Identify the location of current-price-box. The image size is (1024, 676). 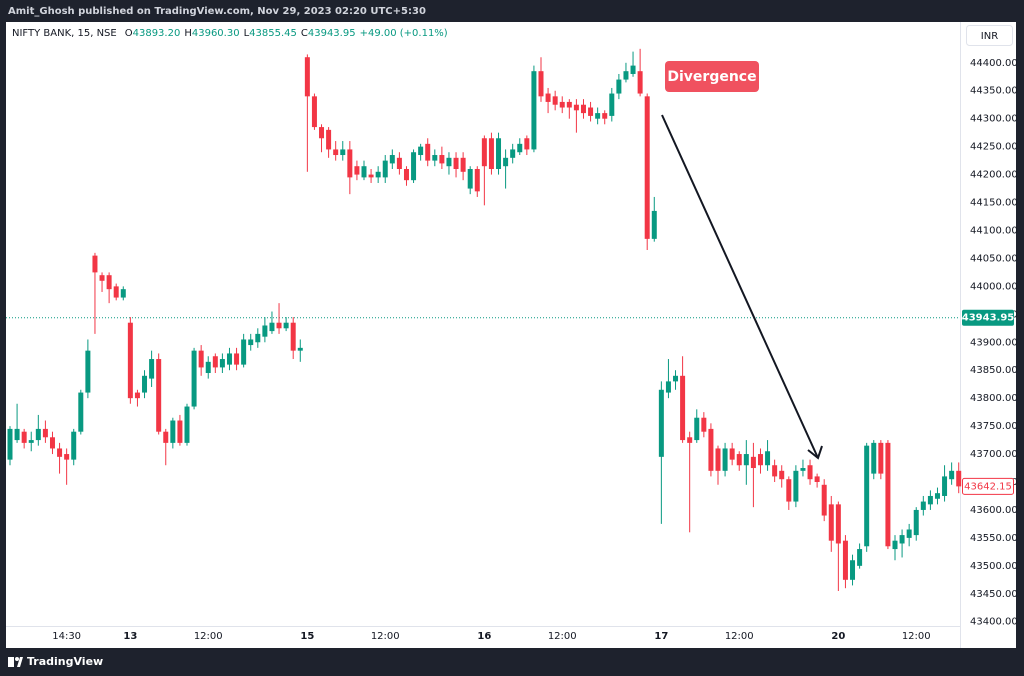
(988, 486).